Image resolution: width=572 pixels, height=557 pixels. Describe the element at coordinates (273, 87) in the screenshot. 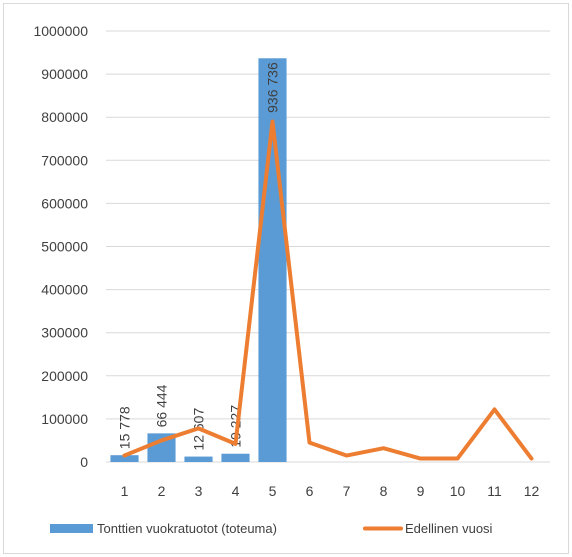

I see `bar-data-label: 936 736` at that location.